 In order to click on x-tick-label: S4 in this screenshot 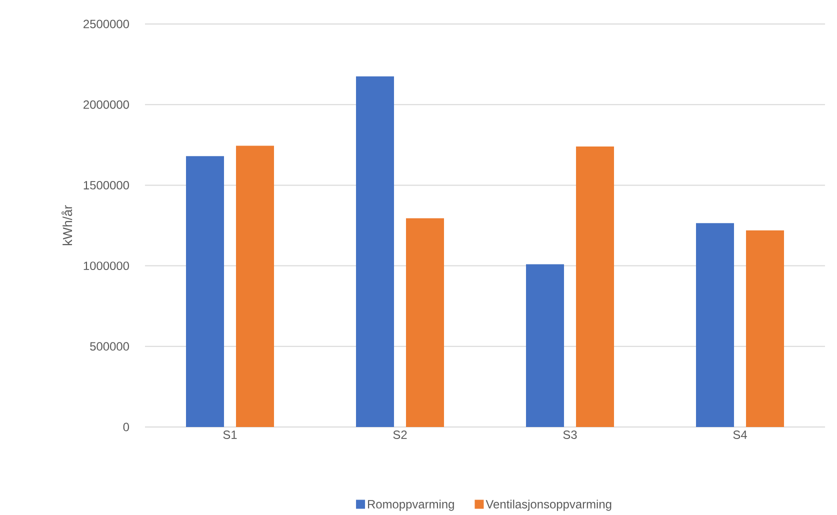, I will do `click(740, 434)`.